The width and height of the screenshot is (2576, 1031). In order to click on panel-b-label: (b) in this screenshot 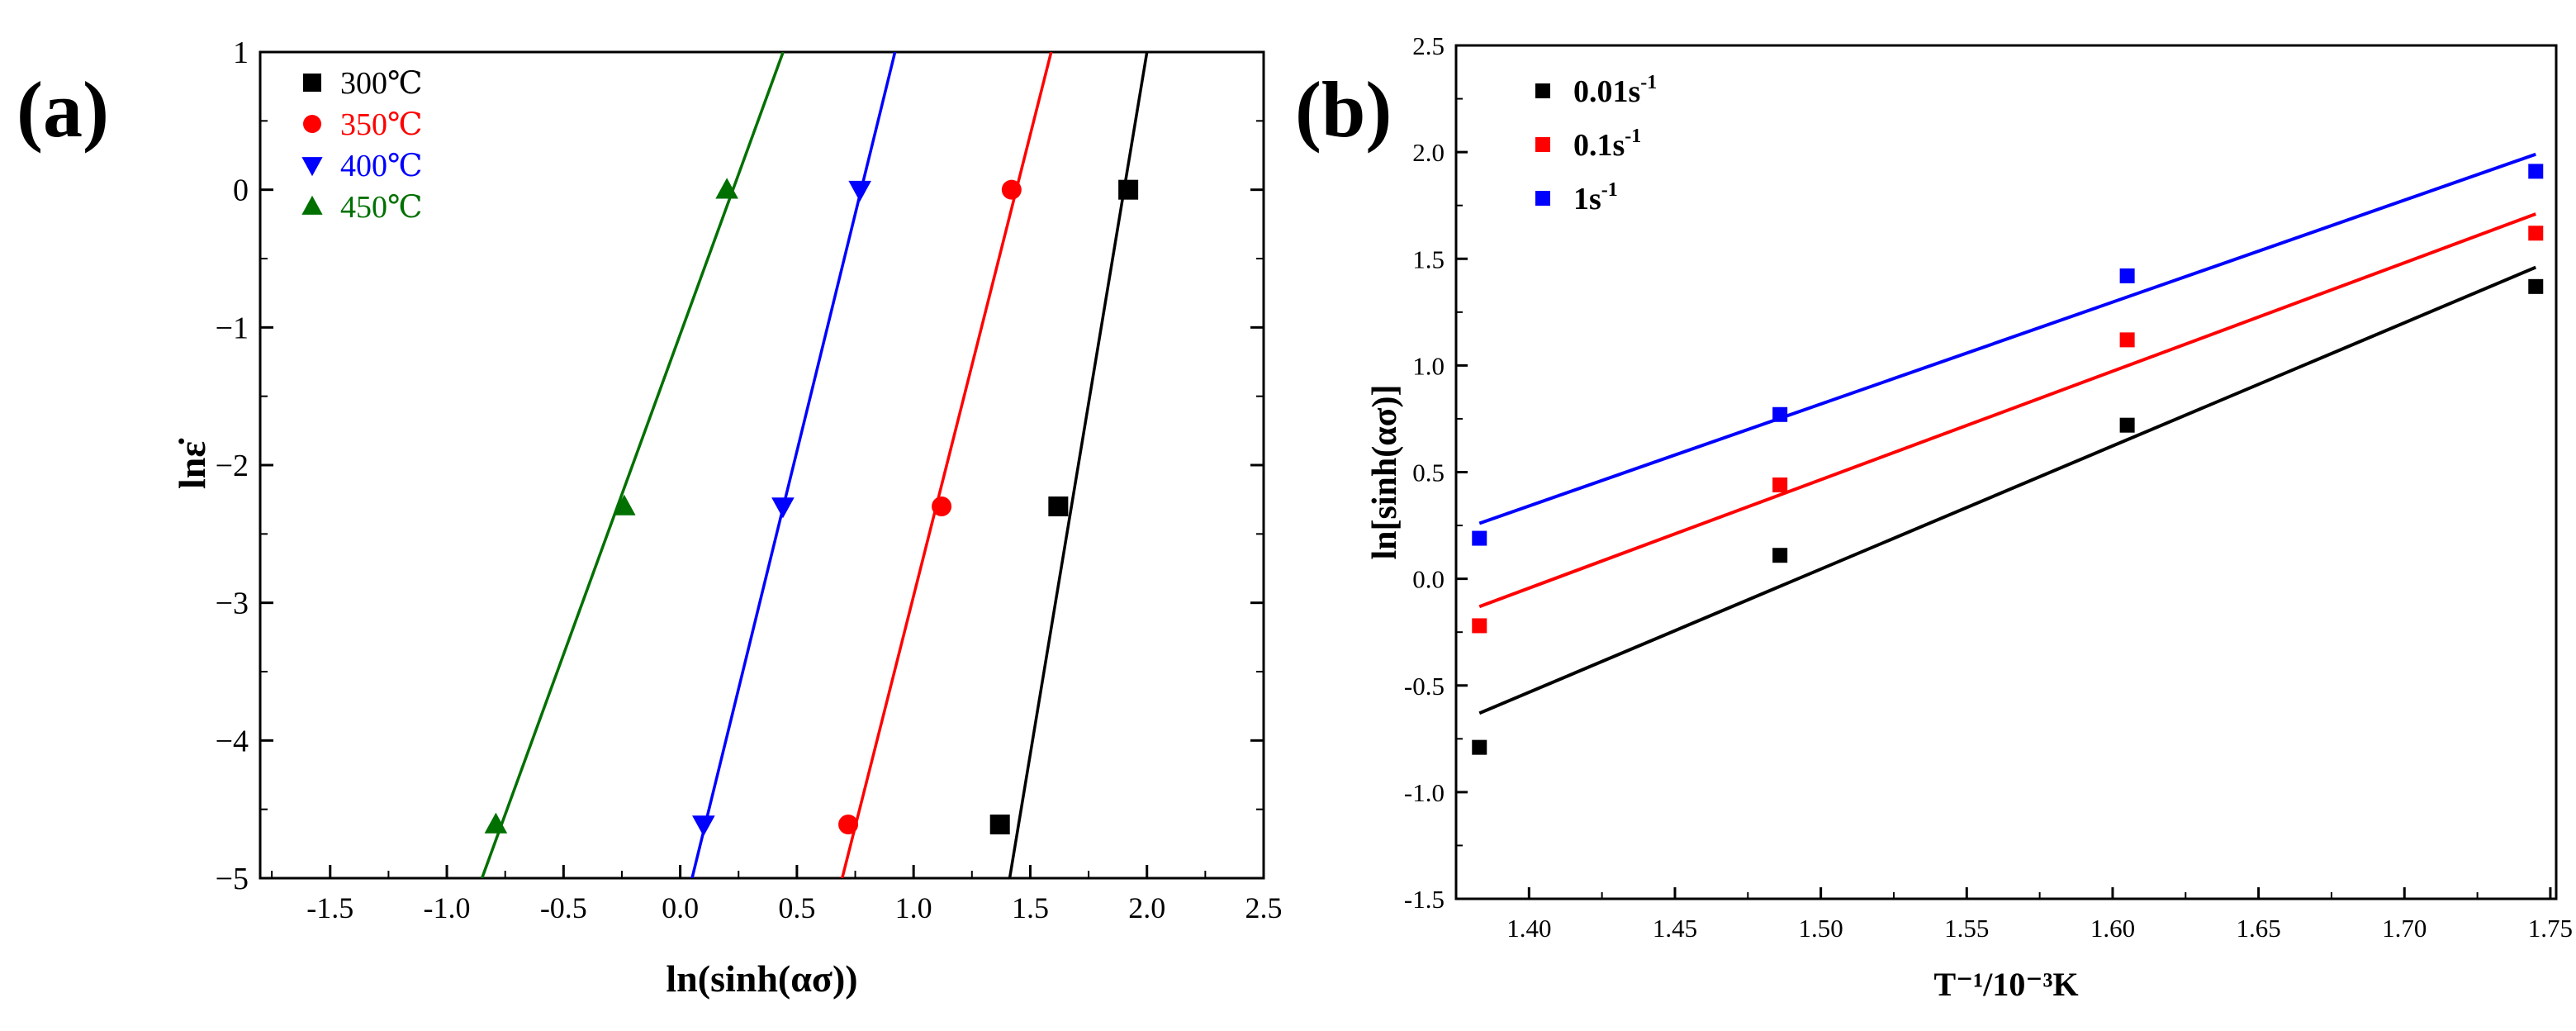, I will do `click(1343, 109)`.